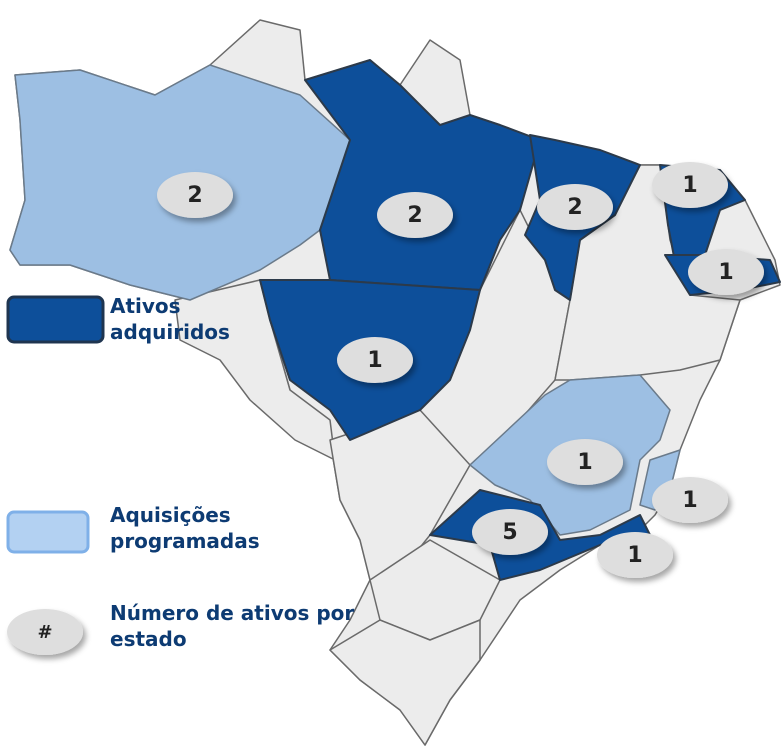  I want to click on state-para, so click(422, 175).